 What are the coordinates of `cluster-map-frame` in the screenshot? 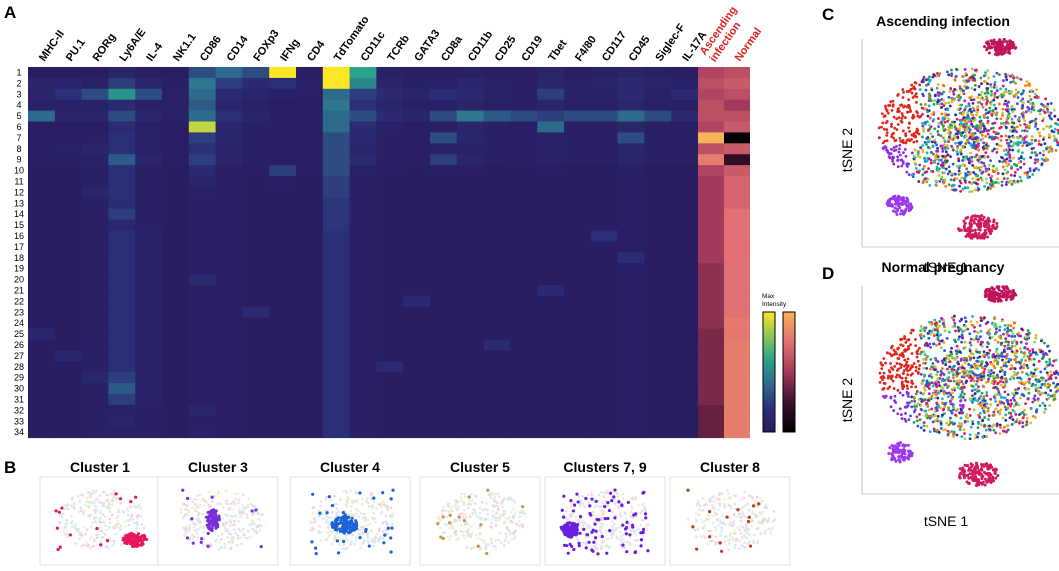 It's located at (480, 521).